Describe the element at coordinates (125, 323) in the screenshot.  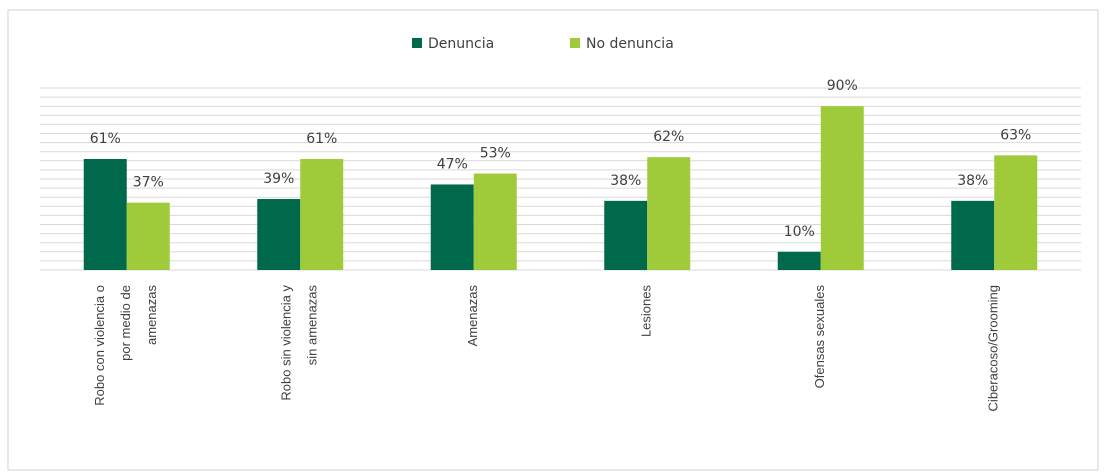
I see `x-tick-label-line: por medio de` at that location.